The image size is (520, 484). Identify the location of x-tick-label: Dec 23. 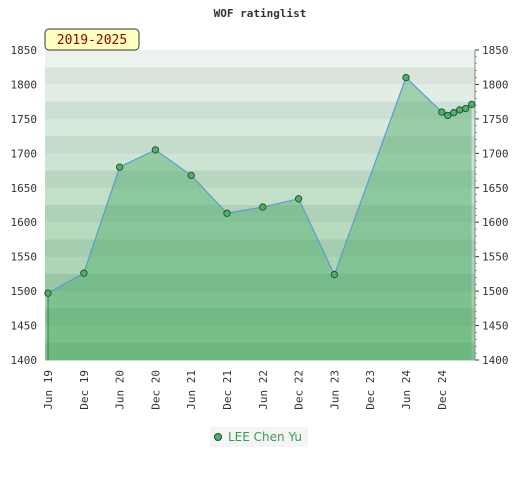
(370, 390).